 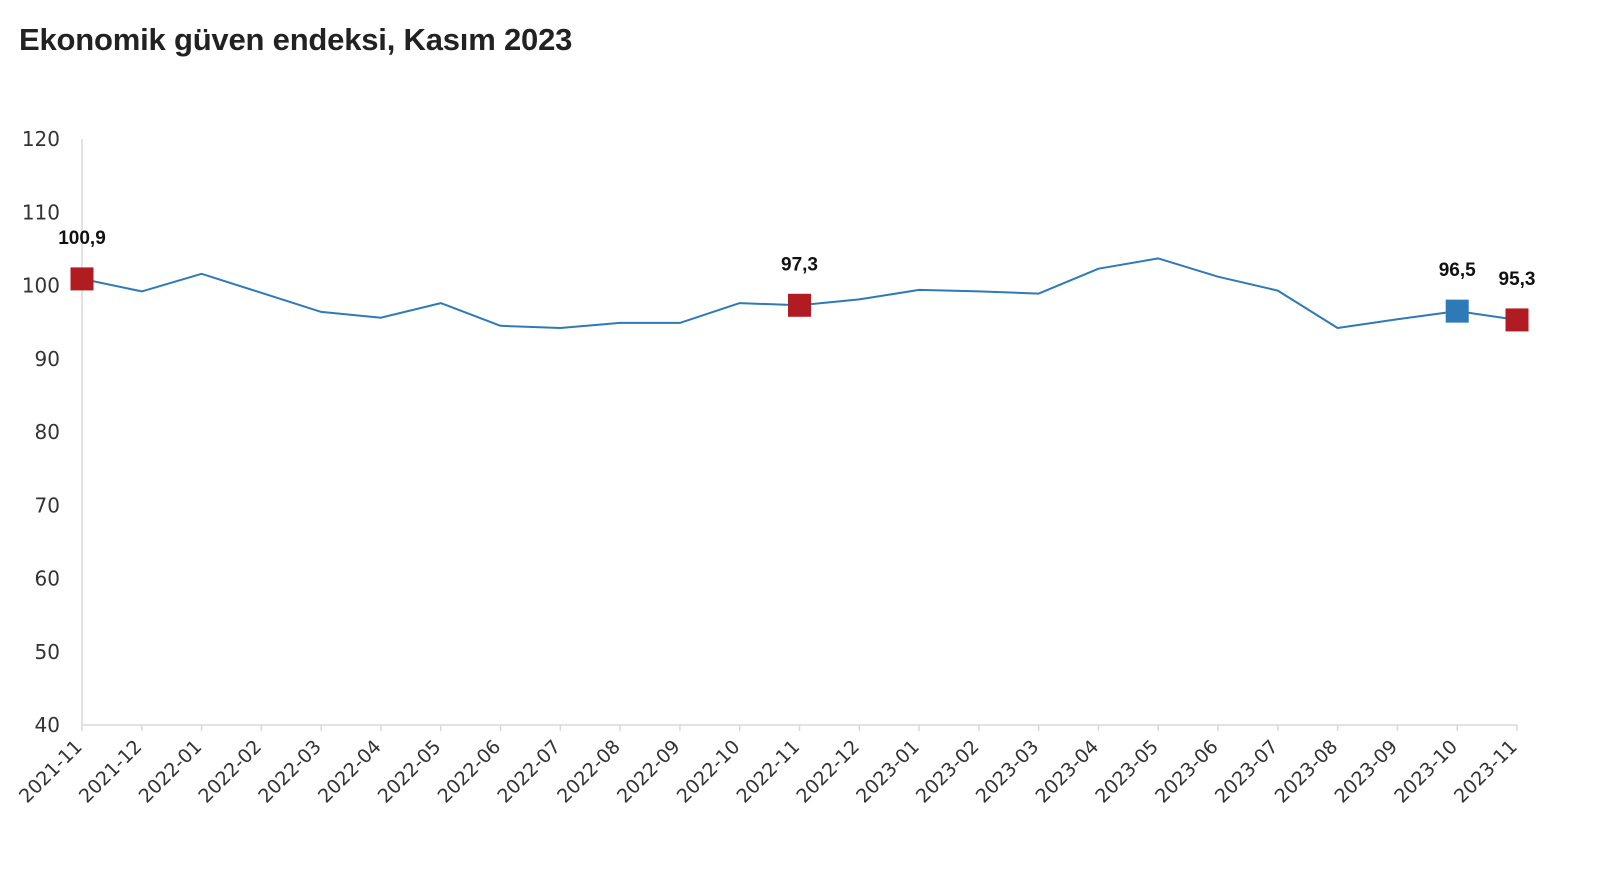 I want to click on x-tick-label: 2022-07, so click(x=529, y=772).